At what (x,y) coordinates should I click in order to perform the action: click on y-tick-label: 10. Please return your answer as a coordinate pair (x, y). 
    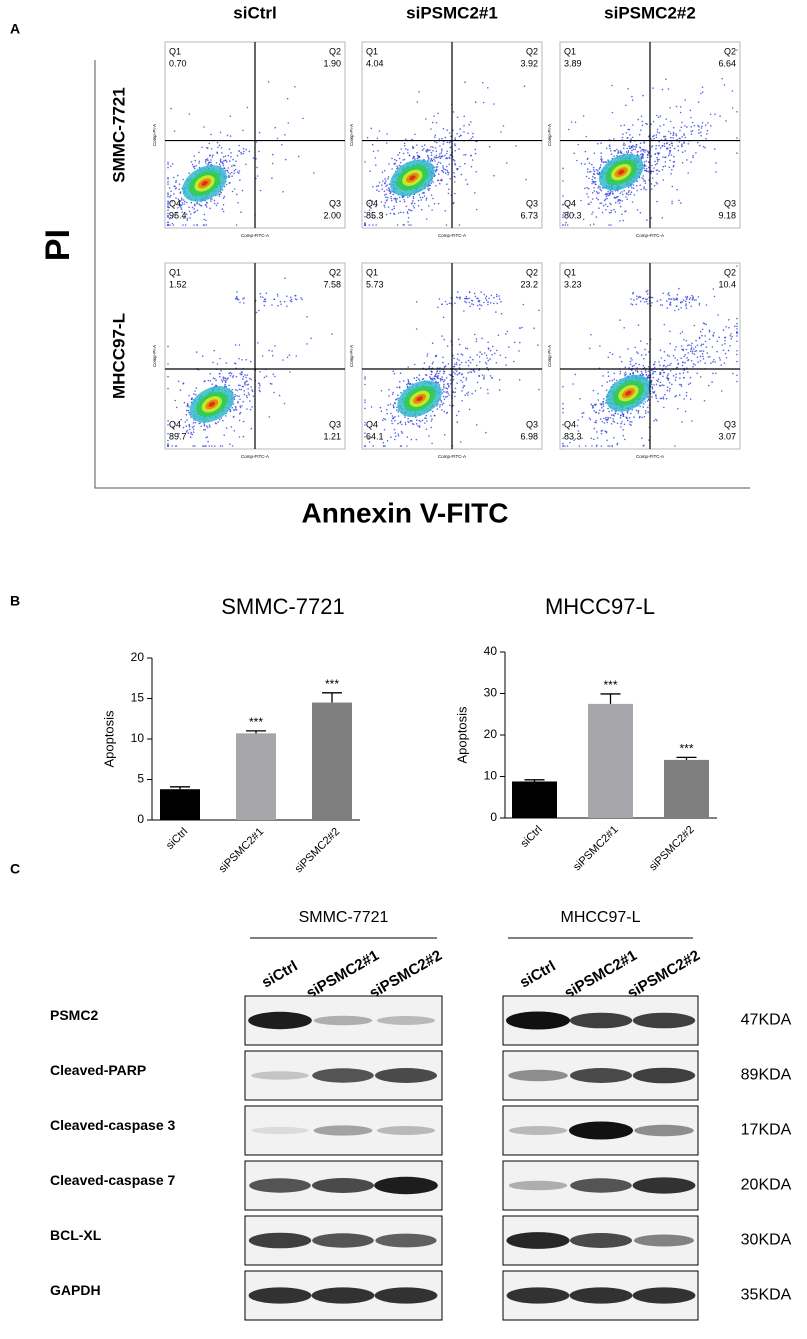
    Looking at the image, I should click on (491, 776).